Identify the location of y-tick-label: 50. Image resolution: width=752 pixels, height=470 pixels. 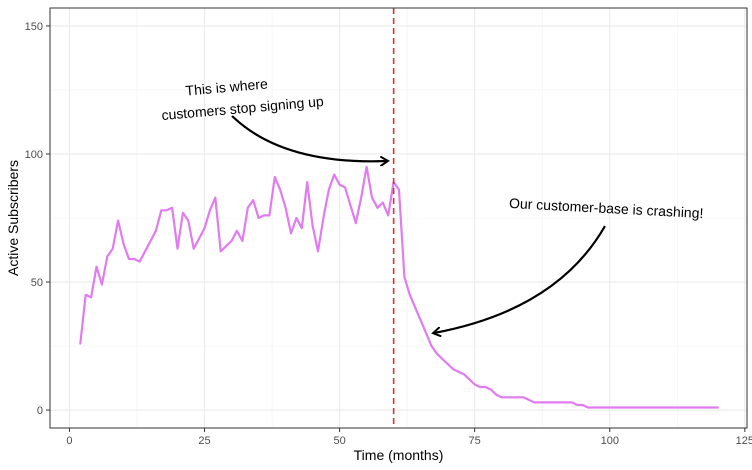
(37, 283).